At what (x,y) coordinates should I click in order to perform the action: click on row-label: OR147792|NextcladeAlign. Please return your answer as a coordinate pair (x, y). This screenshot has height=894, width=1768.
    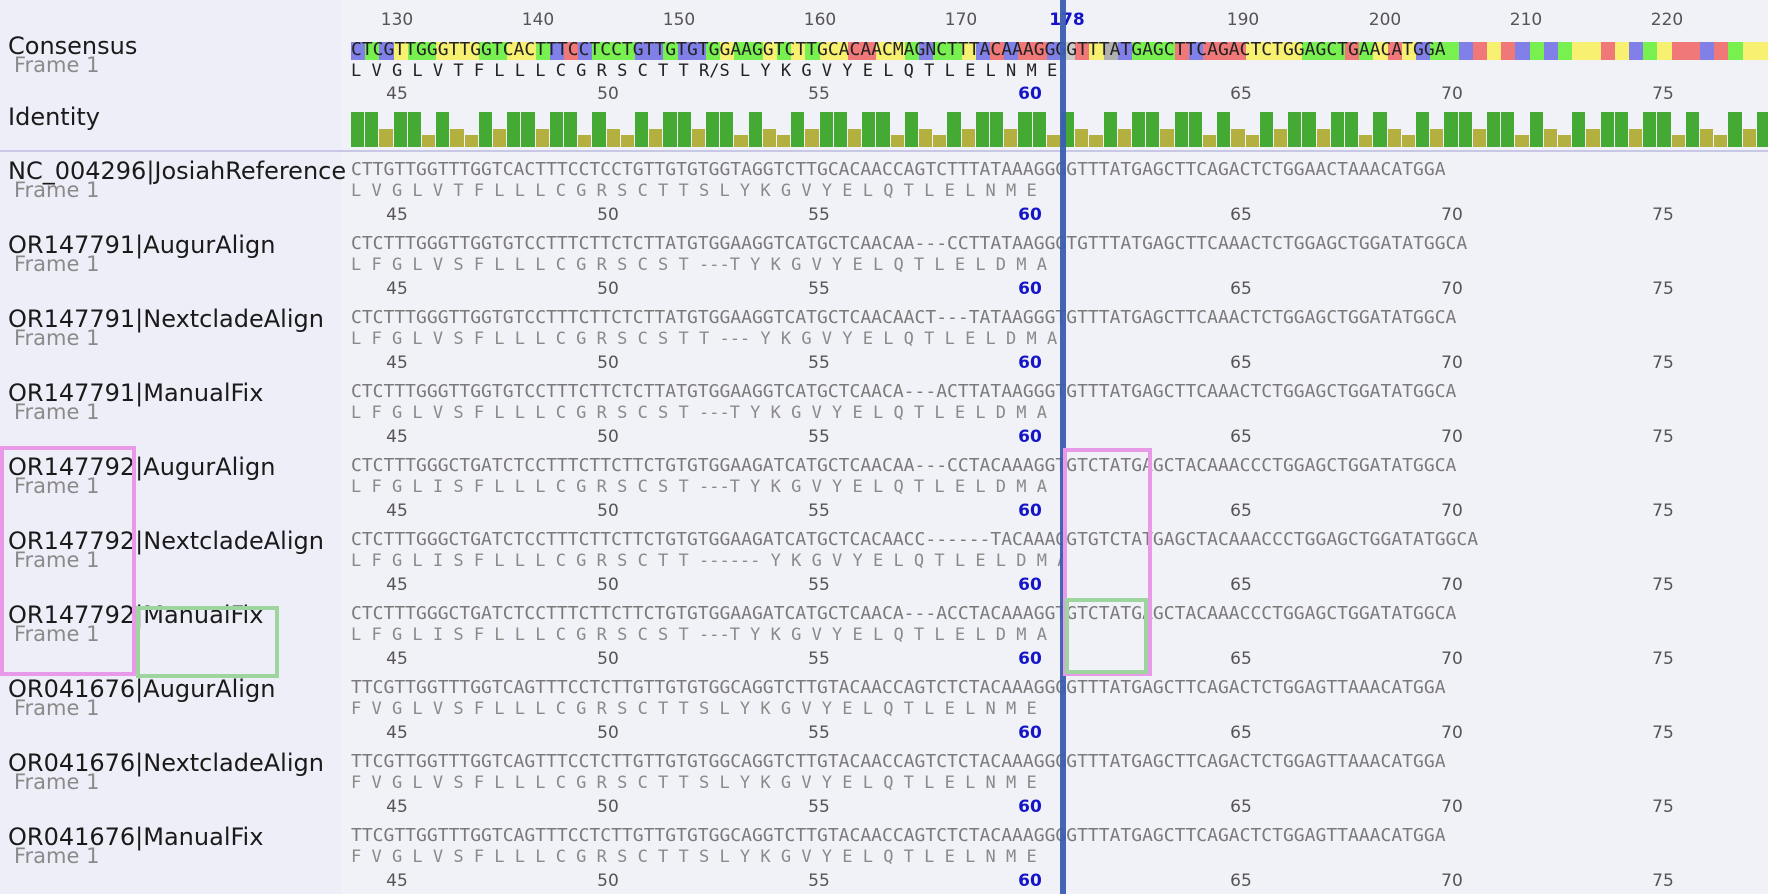
    Looking at the image, I should click on (166, 541).